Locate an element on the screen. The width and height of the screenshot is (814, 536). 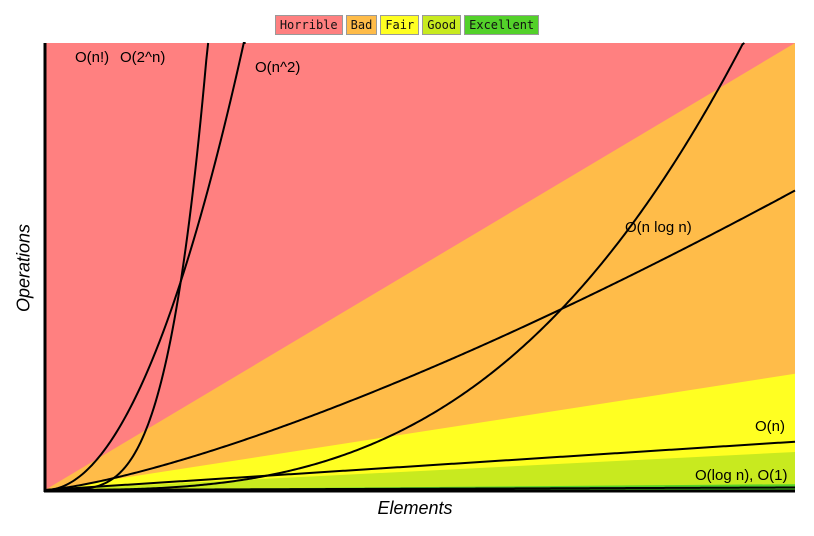
legend: Horrible Bad Fair Good Excellent is located at coordinates (407, 25).